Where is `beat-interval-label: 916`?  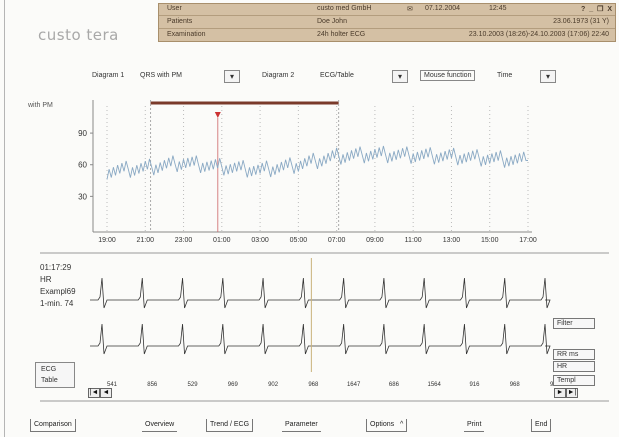
beat-interval-label: 916 is located at coordinates (474, 385).